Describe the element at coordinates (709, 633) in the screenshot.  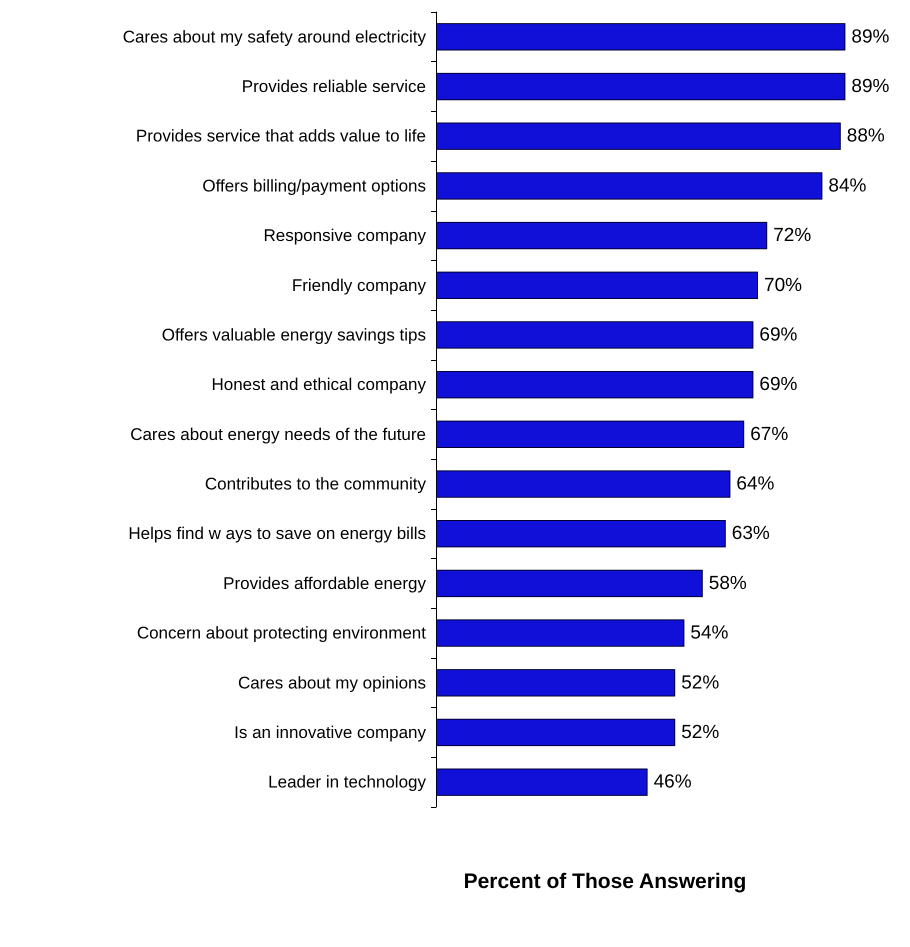
I see `data-label: 54%` at that location.